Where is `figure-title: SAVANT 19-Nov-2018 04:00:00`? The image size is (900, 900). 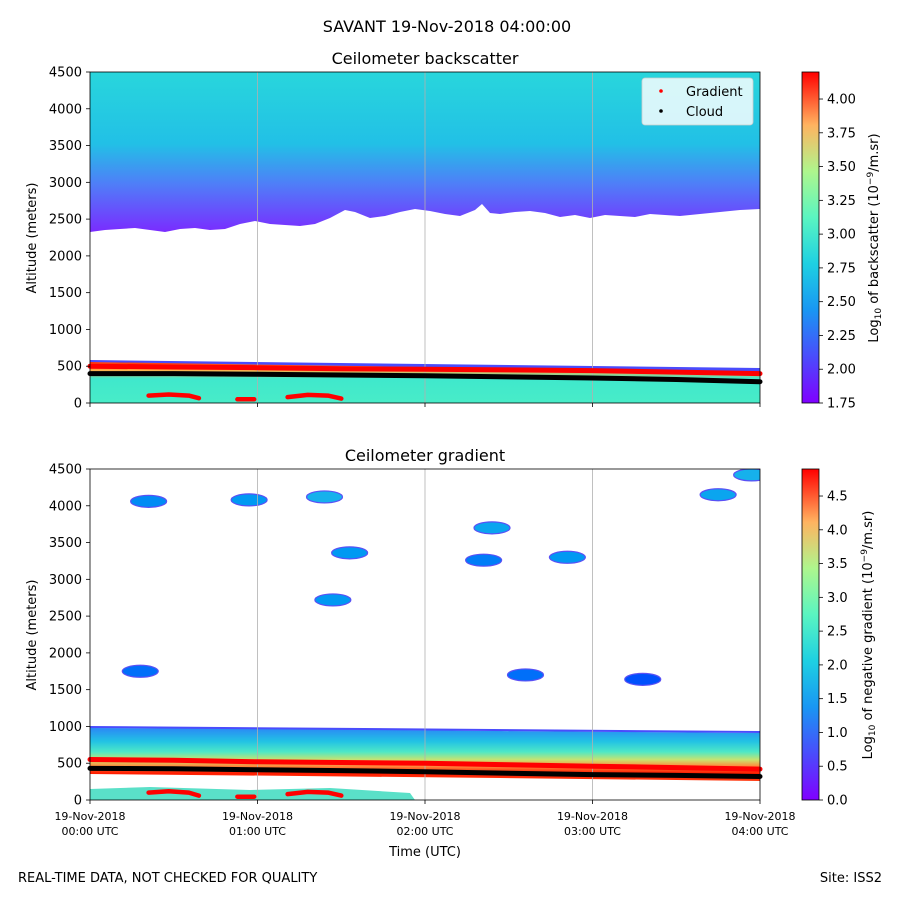
figure-title: SAVANT 19-Nov-2018 04:00:00 is located at coordinates (447, 26).